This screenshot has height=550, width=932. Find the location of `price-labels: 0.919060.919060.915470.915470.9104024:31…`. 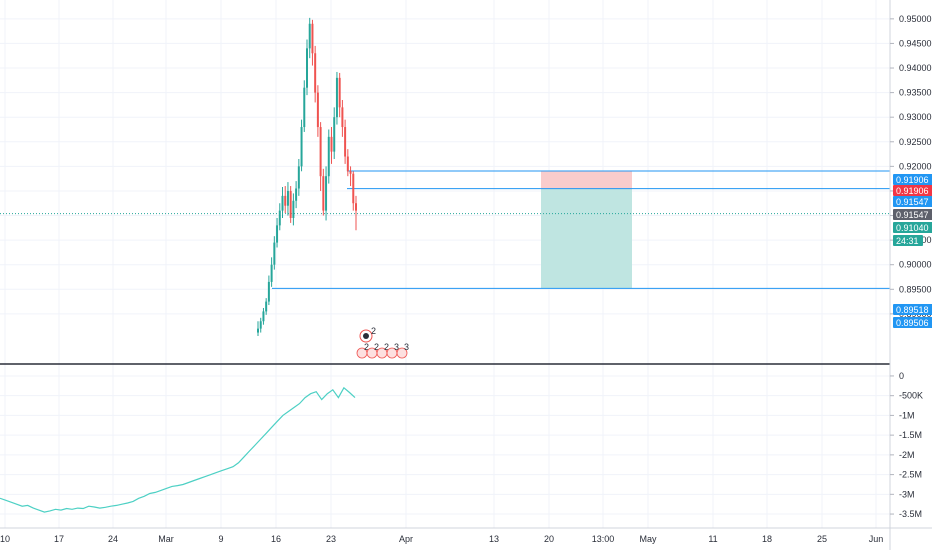

price-labels: 0.919060.919060.915470.915470.9104024:31… is located at coordinates (912, 251).